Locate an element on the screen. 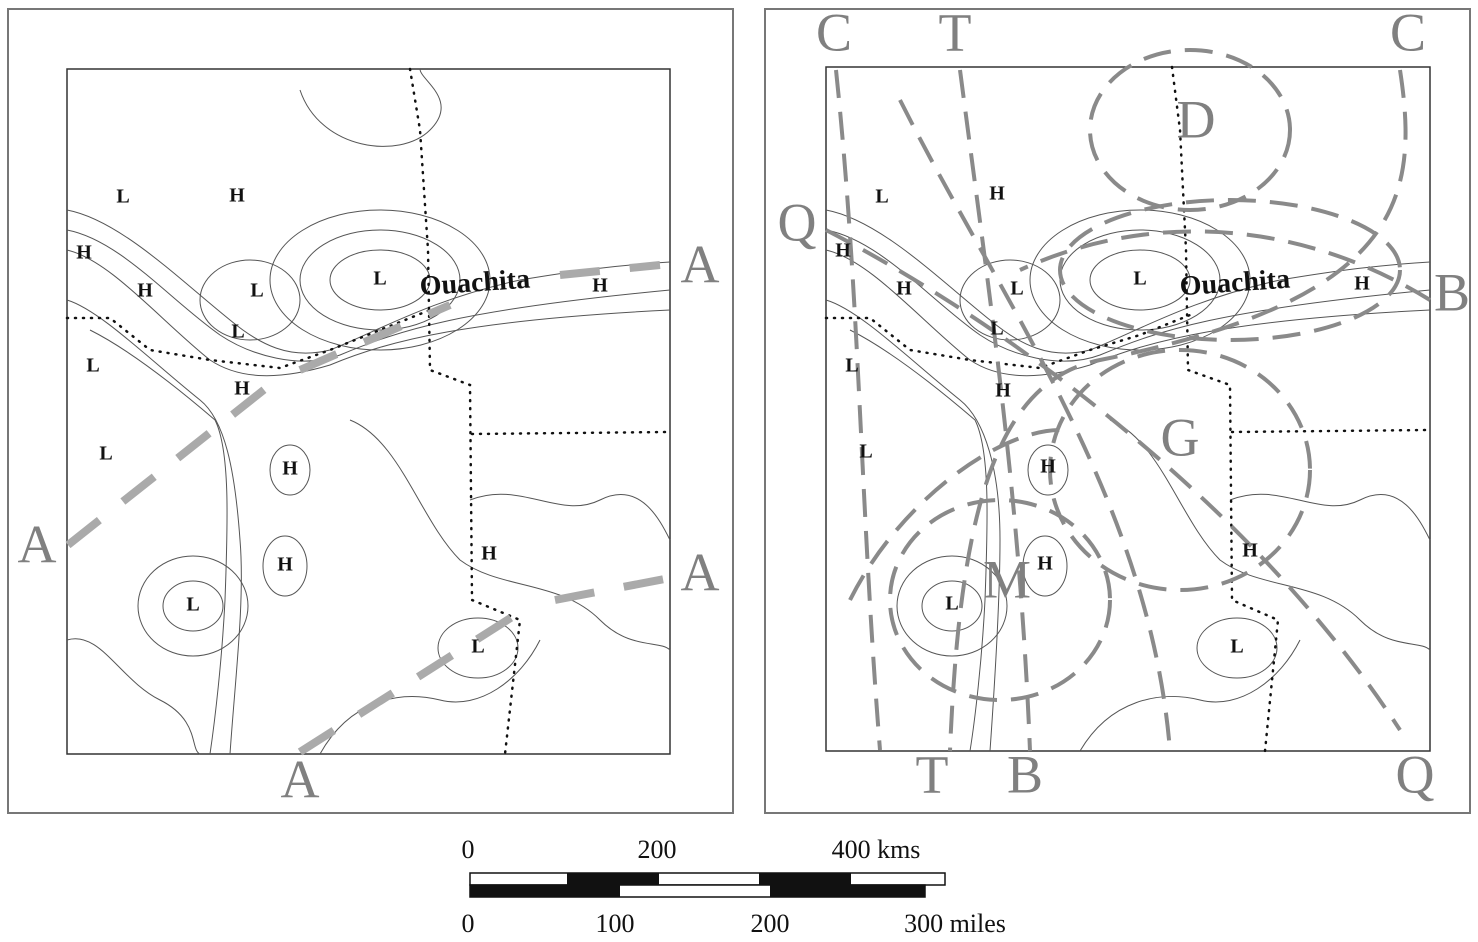 Image resolution: width=1478 pixels, height=942 pixels. line-label: T is located at coordinates (932, 774).